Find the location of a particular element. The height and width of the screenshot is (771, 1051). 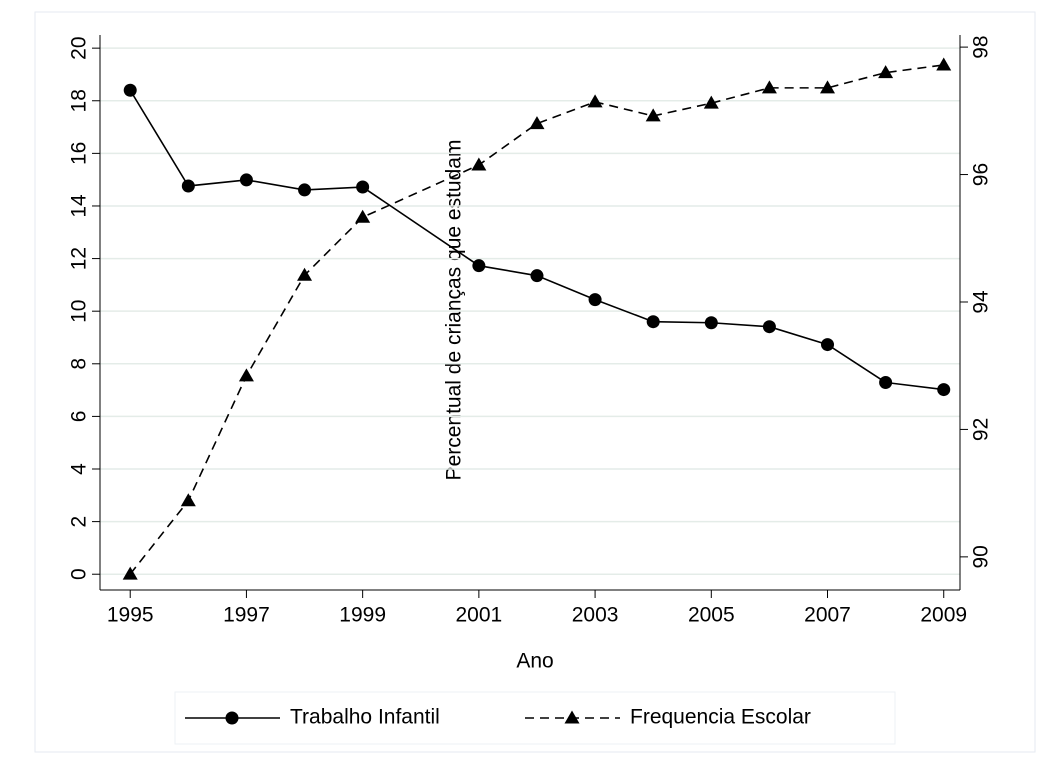

x-tick-label: 2005 is located at coordinates (711, 615).